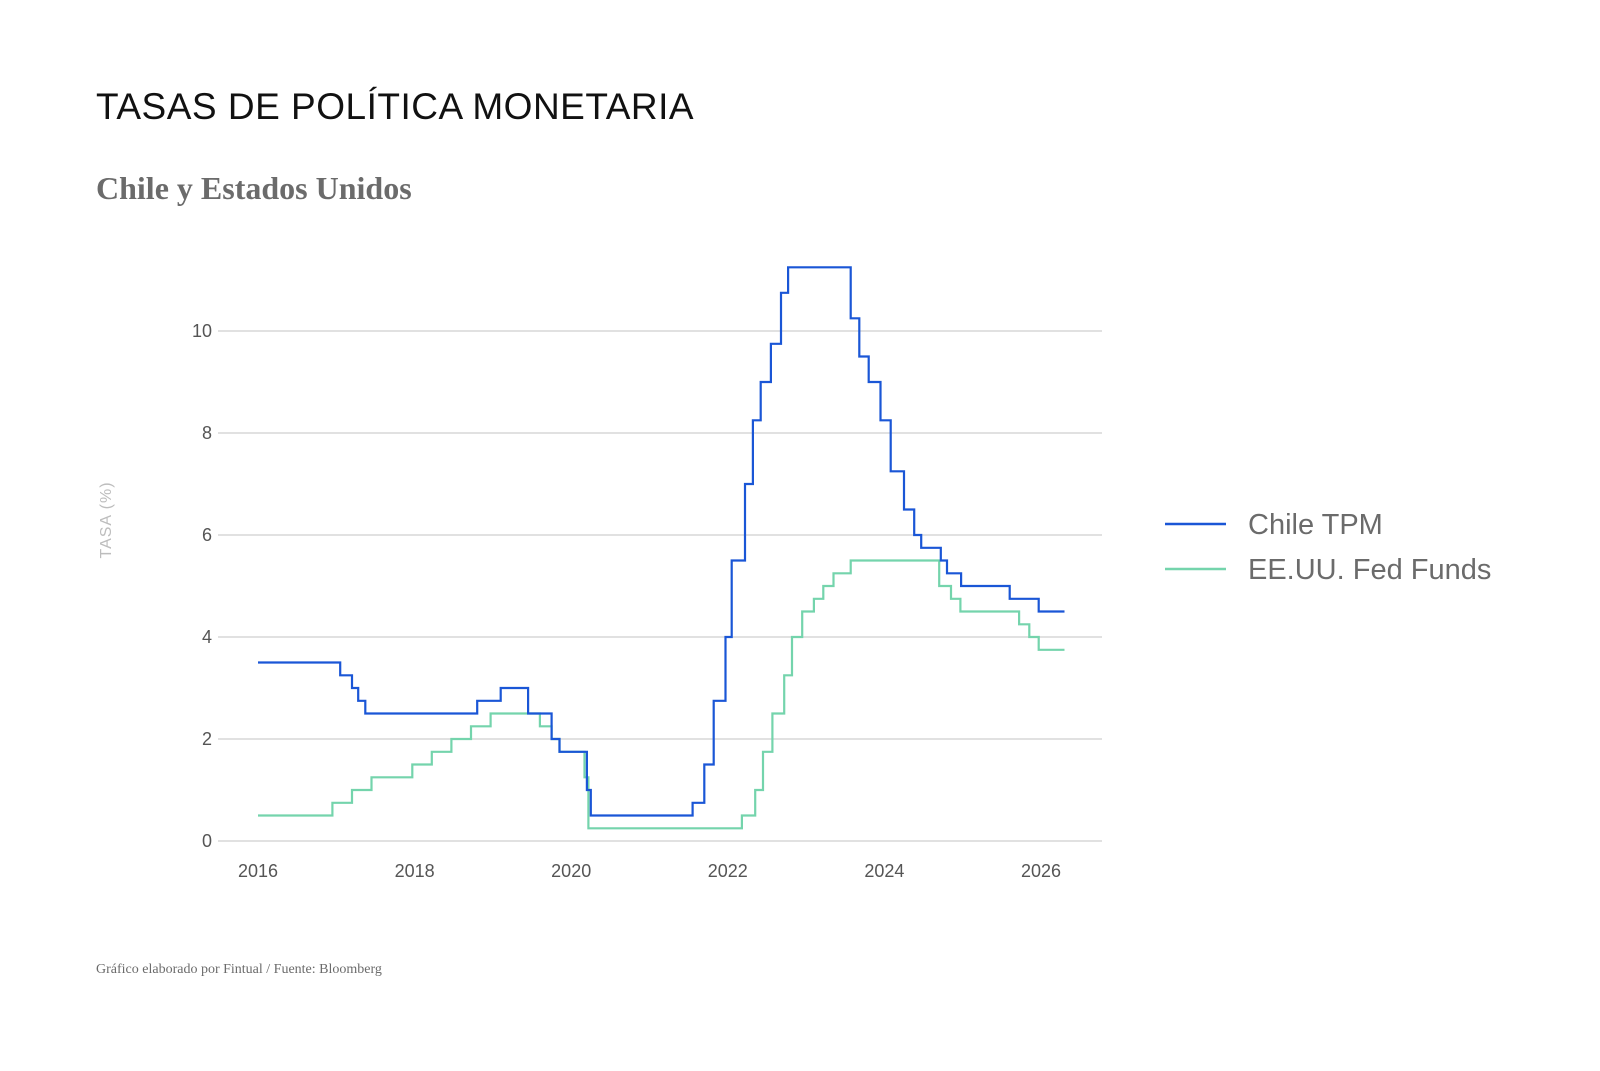 This screenshot has height=1071, width=1600. I want to click on y-tick-label: 2, so click(207, 739).